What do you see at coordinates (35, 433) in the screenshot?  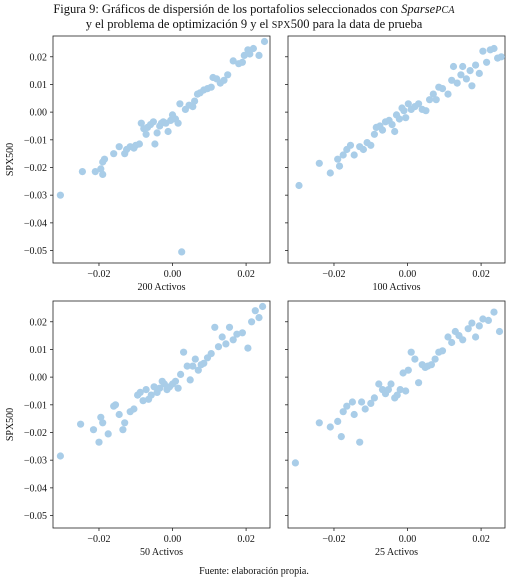 I see `y-tick-label: −0.02` at bounding box center [35, 433].